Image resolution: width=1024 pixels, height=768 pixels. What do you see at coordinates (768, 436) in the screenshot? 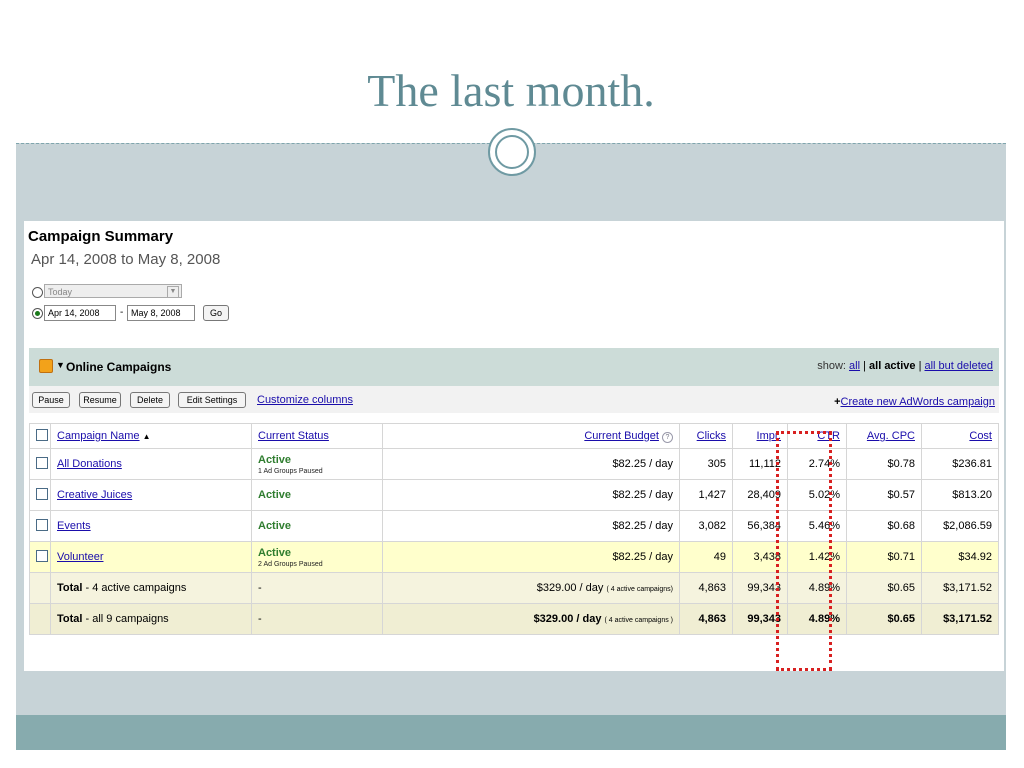
I see `sort-impressions: Impr.` at bounding box center [768, 436].